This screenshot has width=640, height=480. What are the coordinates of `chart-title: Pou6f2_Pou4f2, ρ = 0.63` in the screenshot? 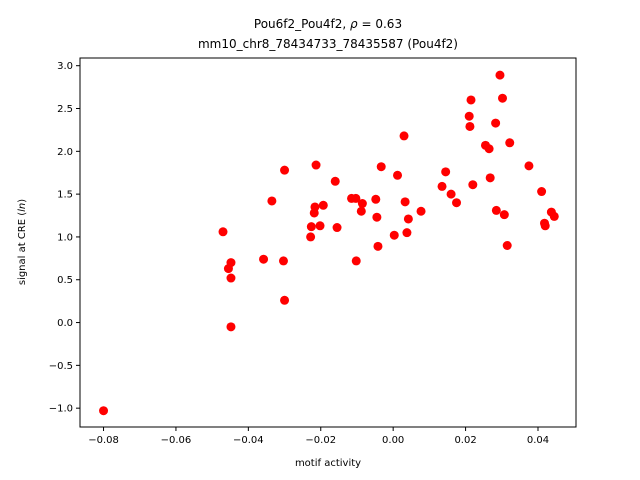 It's located at (328, 24).